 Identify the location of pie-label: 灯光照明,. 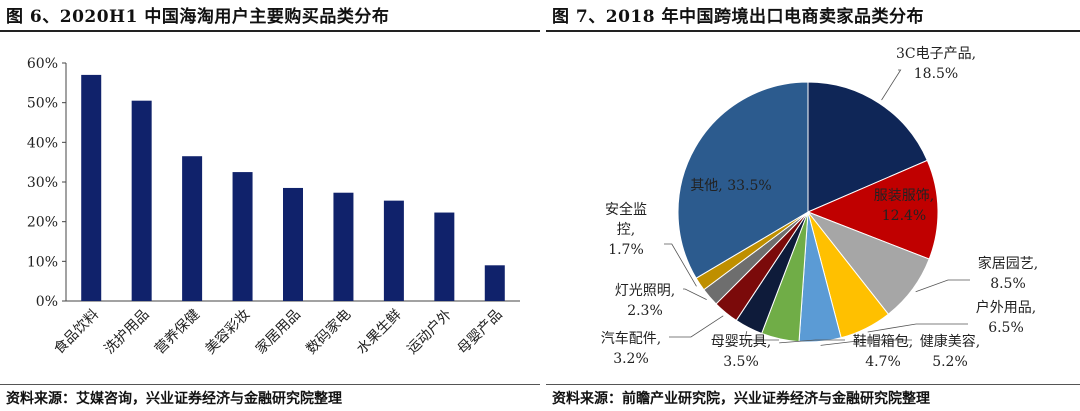
(645, 291).